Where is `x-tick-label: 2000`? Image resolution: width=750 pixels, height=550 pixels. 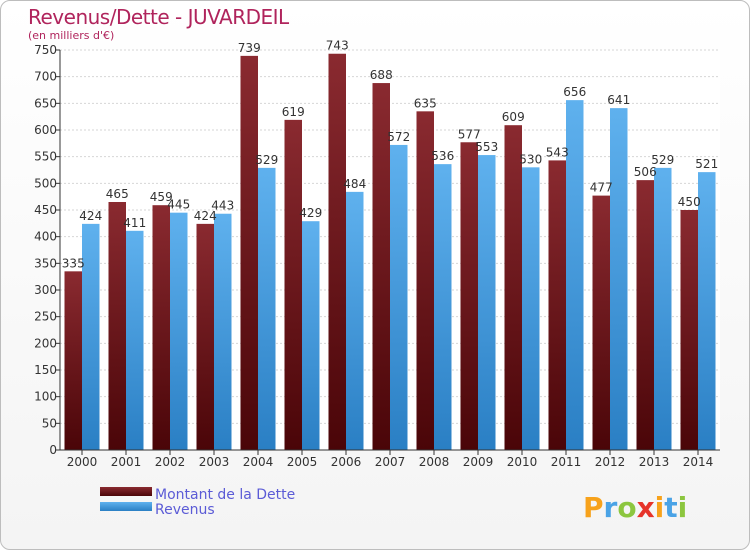 x-tick-label: 2000 is located at coordinates (82, 462).